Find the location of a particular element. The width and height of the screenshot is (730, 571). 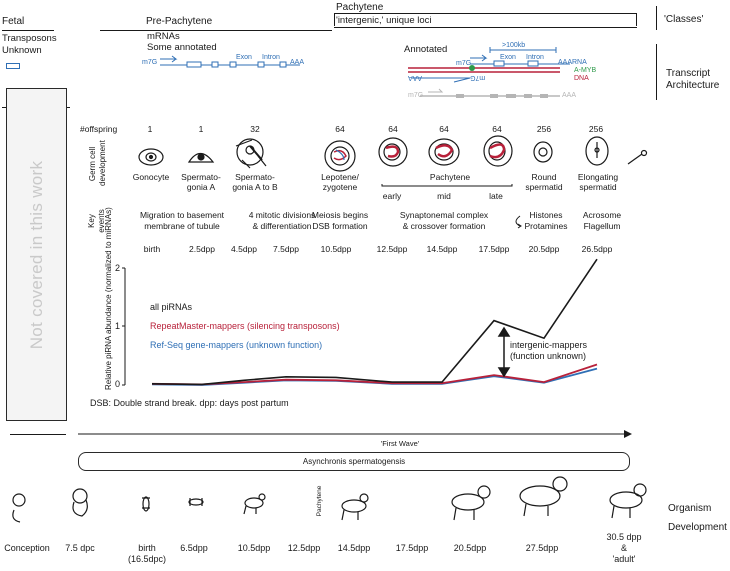

organism-stage-label: 6.5dpp is located at coordinates (194, 548).